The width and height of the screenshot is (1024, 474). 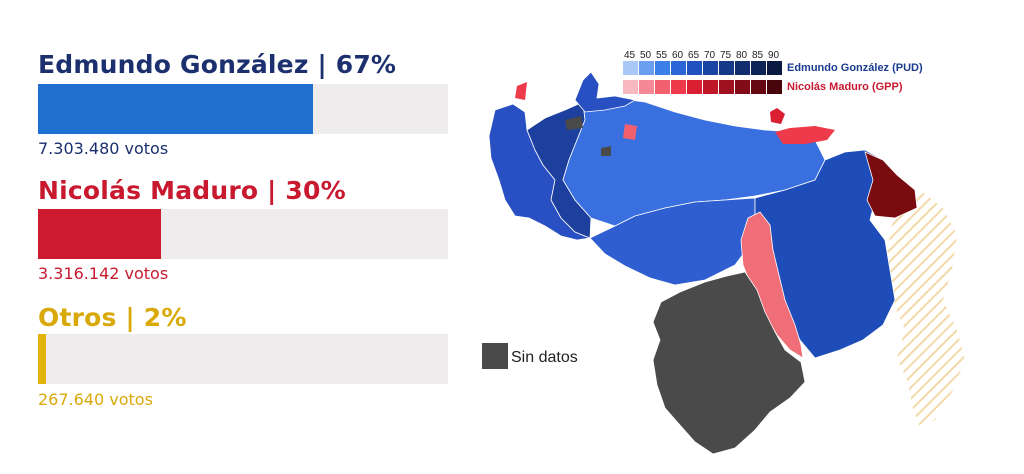 I want to click on legend-red-scale, so click(x=702, y=87).